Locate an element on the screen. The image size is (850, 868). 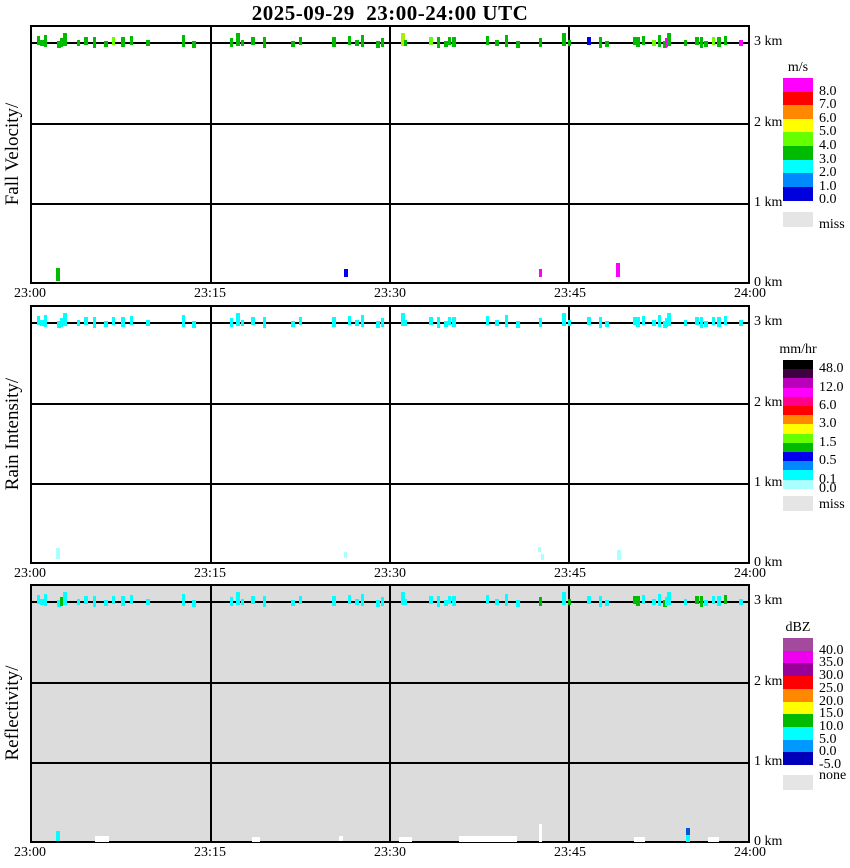
colorbar-tick-label: 0.1 is located at coordinates (828, 479).